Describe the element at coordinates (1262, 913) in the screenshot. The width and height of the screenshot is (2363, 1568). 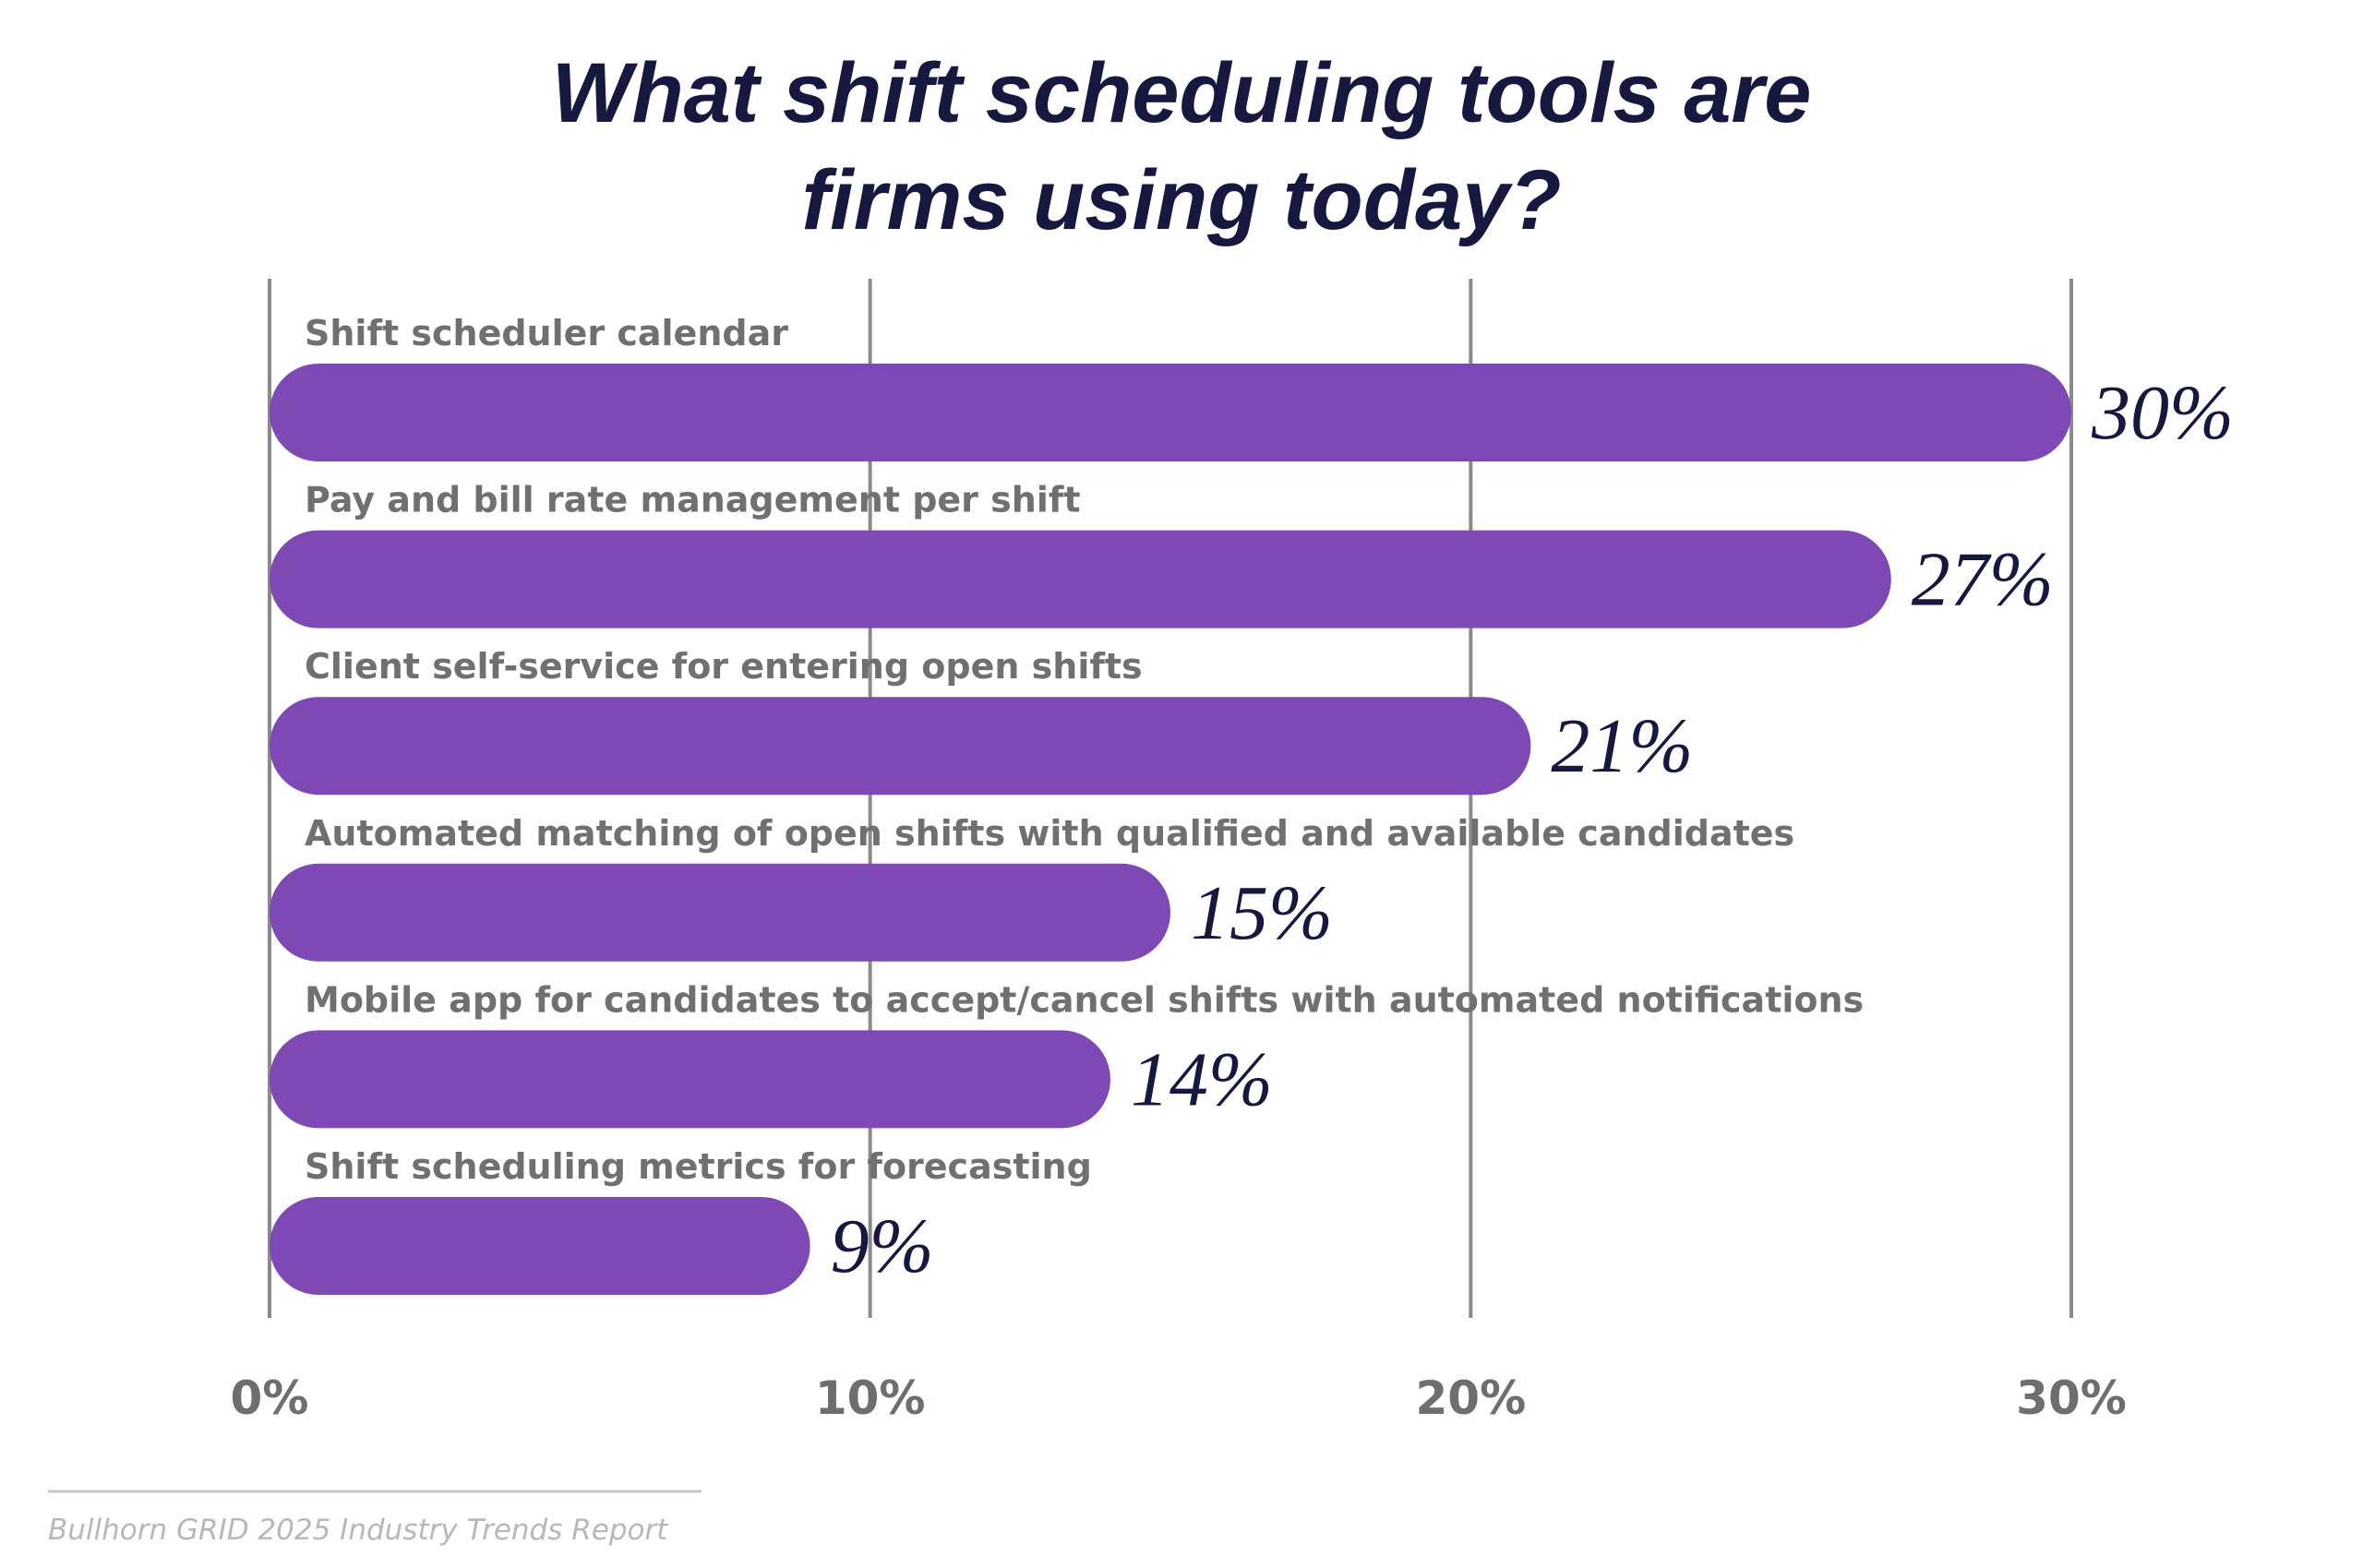
I see `value-label-3: 15%` at that location.